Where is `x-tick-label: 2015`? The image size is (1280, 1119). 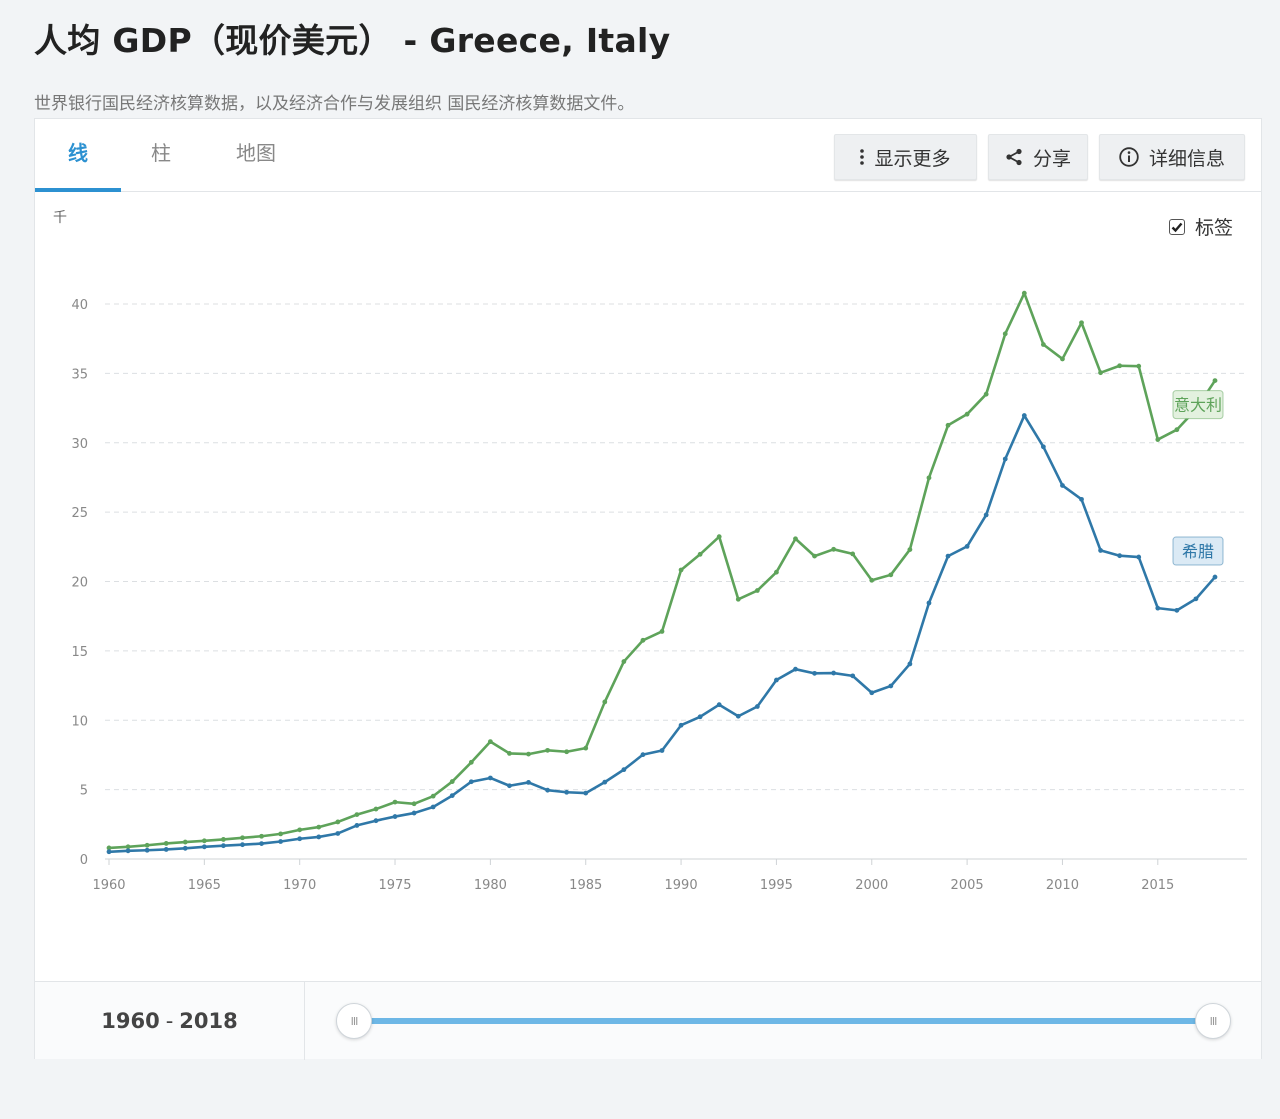
x-tick-label: 2015 is located at coordinates (1157, 885).